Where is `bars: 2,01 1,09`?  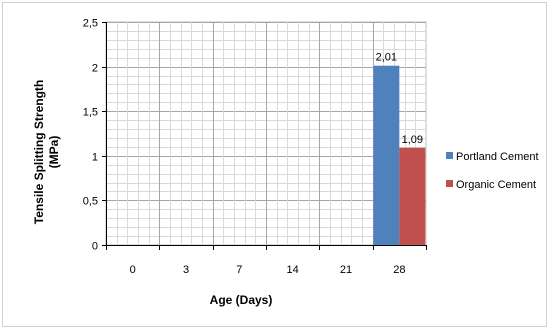 bars: 2,01 1,09 is located at coordinates (399, 148).